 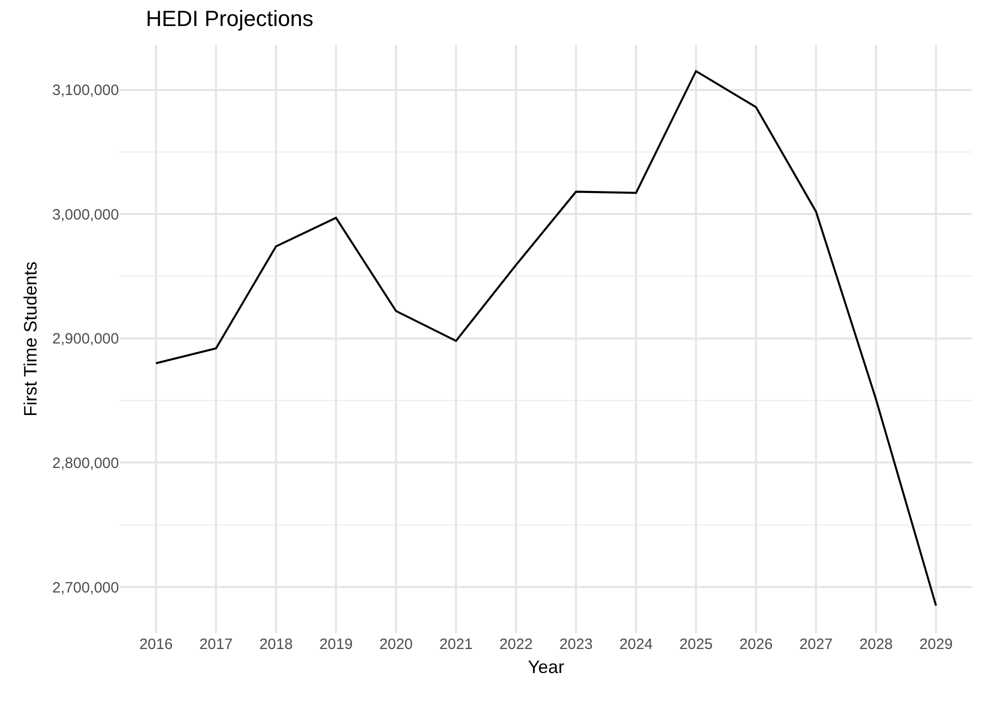 What do you see at coordinates (576, 644) in the screenshot?
I see `x-tick-label: 2023` at bounding box center [576, 644].